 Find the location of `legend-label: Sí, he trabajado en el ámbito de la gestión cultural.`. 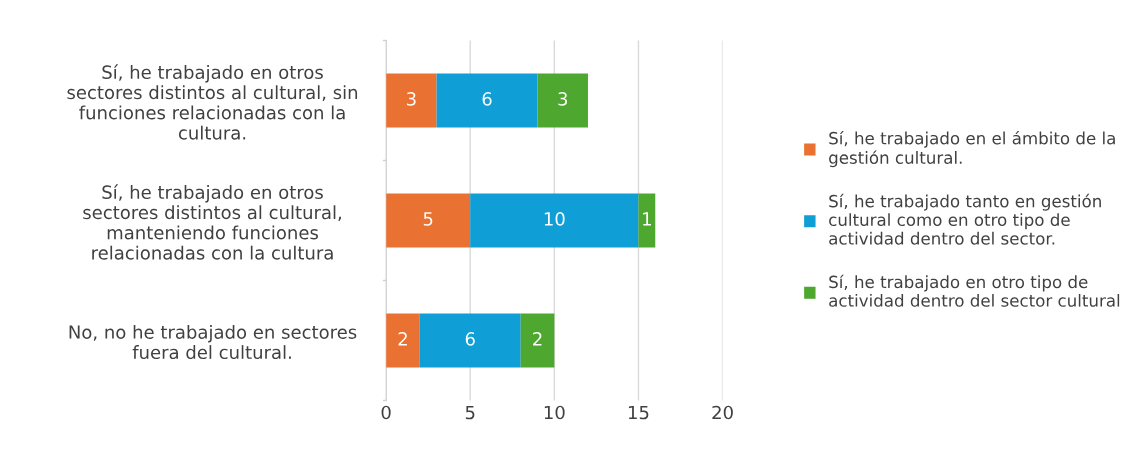

legend-label: Sí, he trabajado en el ámbito de la gestión cultural. is located at coordinates (972, 149).